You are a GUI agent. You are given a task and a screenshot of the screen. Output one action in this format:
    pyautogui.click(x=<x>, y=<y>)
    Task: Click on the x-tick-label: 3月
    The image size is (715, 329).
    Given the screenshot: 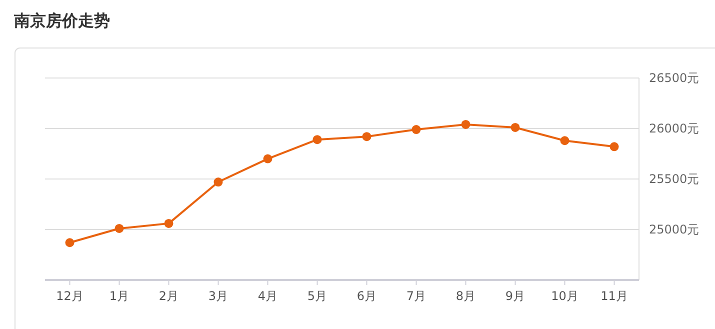 What is the action you would take?
    pyautogui.click(x=218, y=296)
    